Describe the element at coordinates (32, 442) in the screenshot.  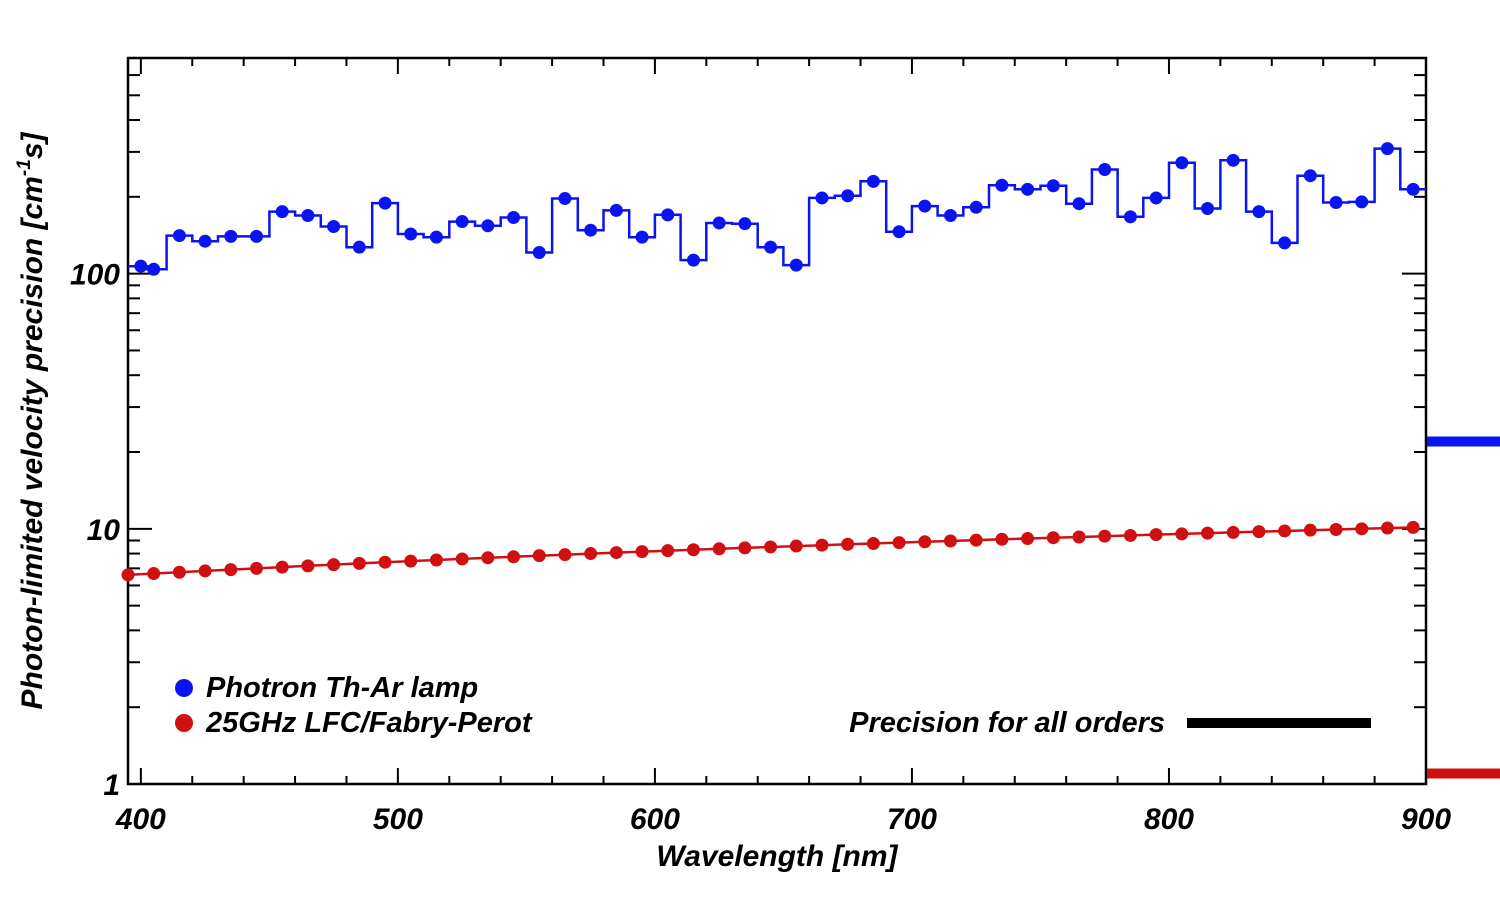
I see `y-axis-title-main: Photon-limited velocity precision [cm` at that location.